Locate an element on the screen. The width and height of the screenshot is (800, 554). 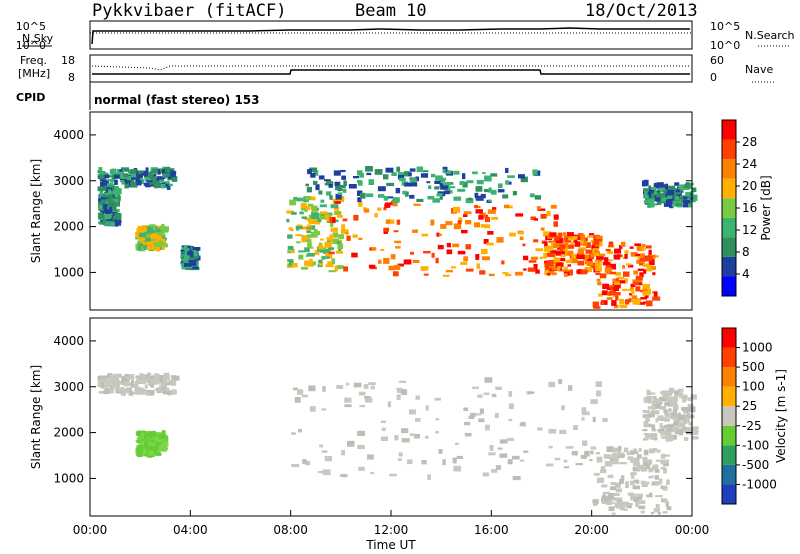
y-tick-label: 2000 is located at coordinates (68, 433).